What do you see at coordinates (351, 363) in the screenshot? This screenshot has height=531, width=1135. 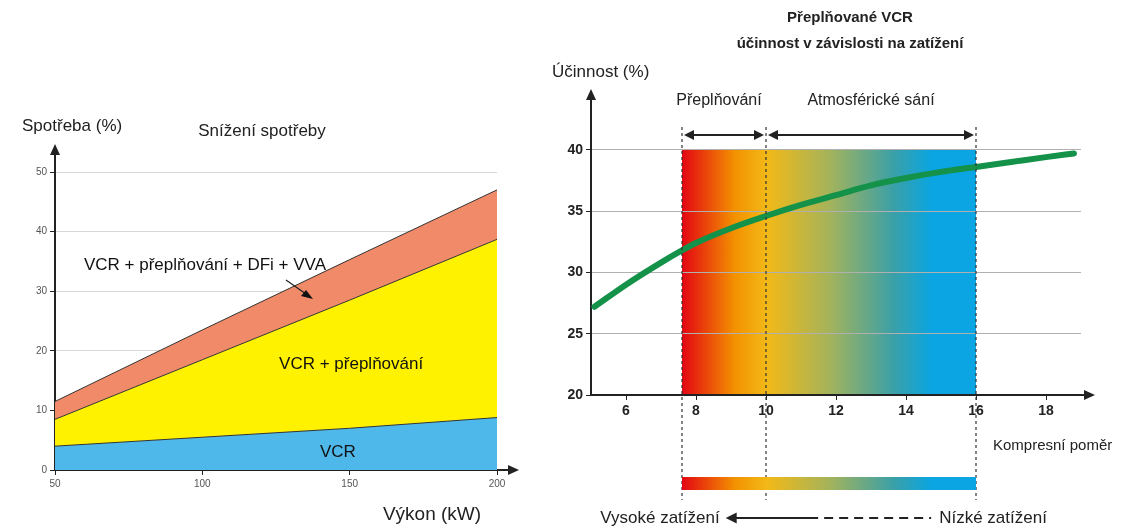 I see `series-label: VCR + přeplňování` at bounding box center [351, 363].